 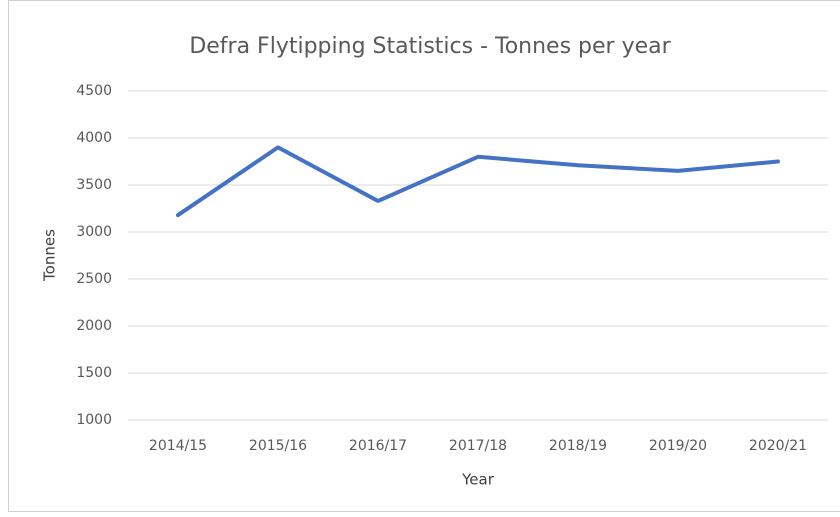 What do you see at coordinates (94, 138) in the screenshot?
I see `y-tick-label: 4000` at bounding box center [94, 138].